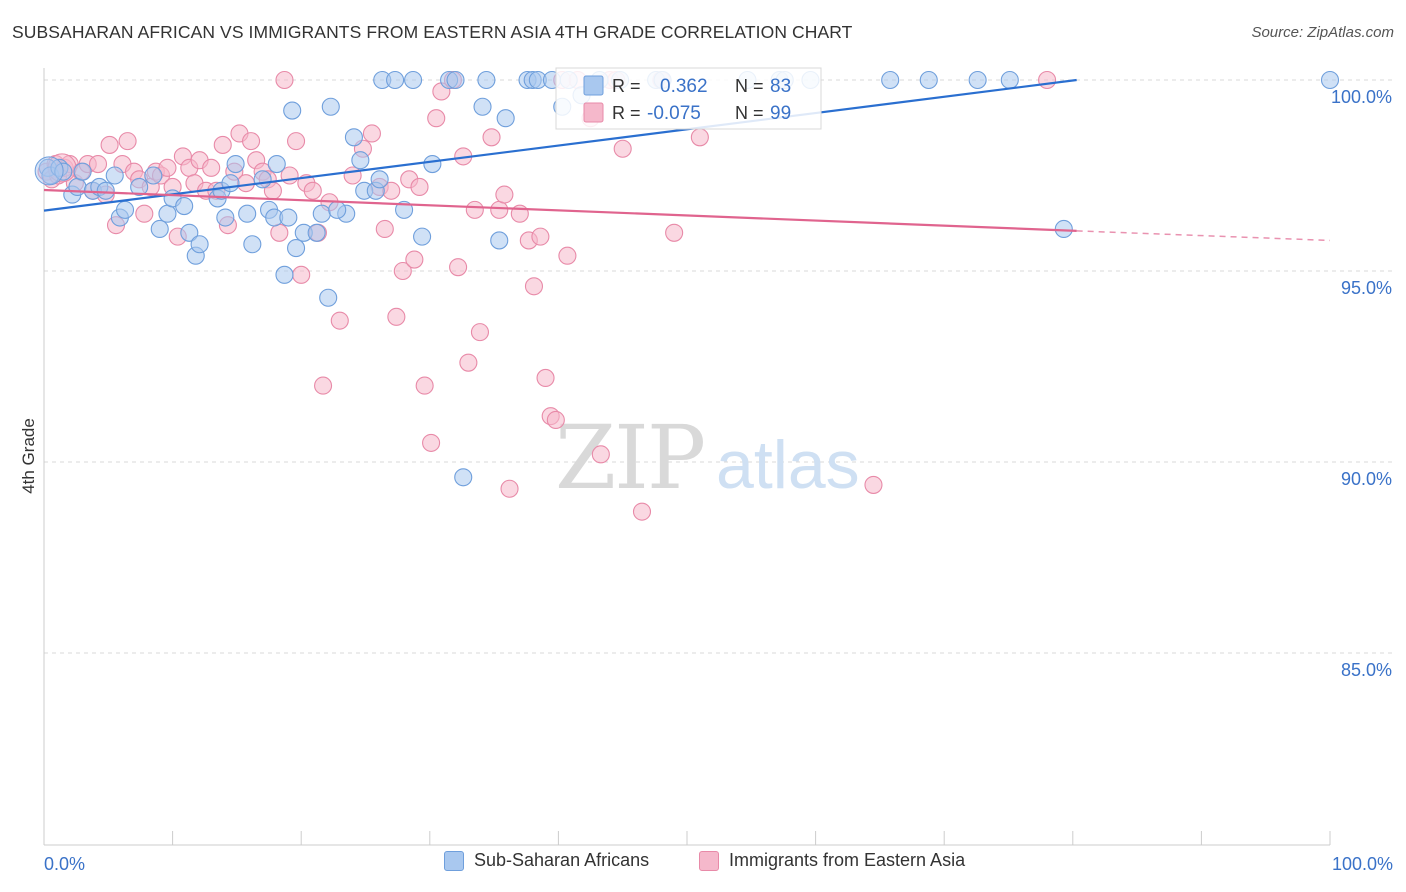  Describe the element at coordinates (1203, 236) in the screenshot. I see `trend-extension-pink` at that location.